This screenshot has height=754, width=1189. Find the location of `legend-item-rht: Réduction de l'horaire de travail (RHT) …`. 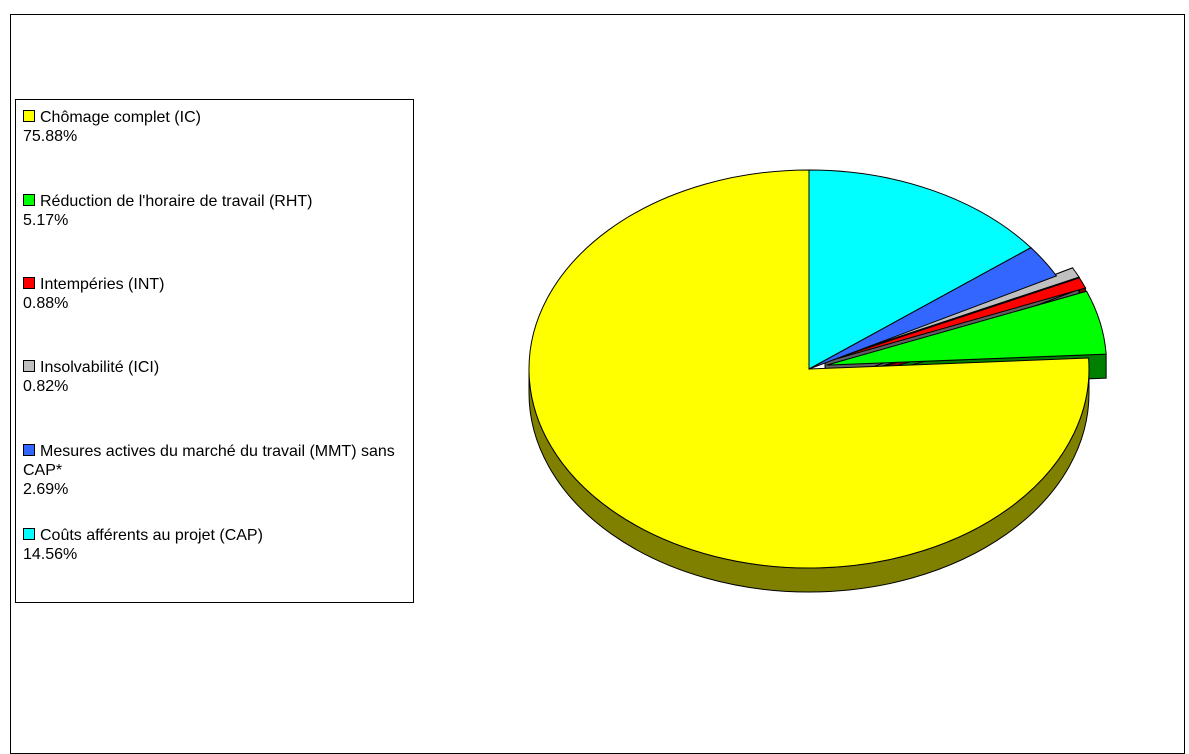

legend-item-rht: Réduction de l'horaire de travail (RHT) … is located at coordinates (215, 211).